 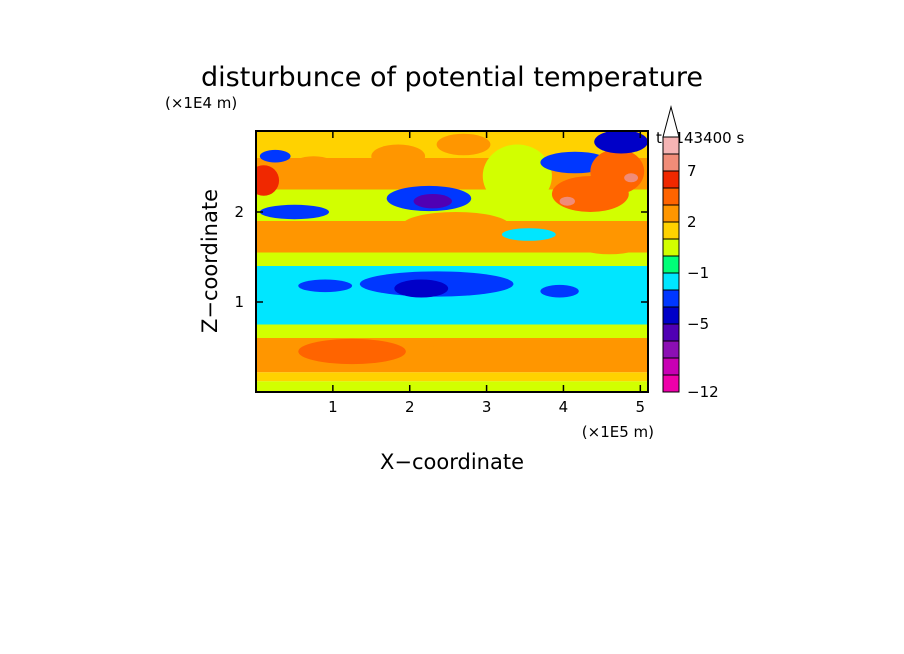 What do you see at coordinates (671, 121) in the screenshot?
I see `colorbar-extend-arrow` at bounding box center [671, 121].